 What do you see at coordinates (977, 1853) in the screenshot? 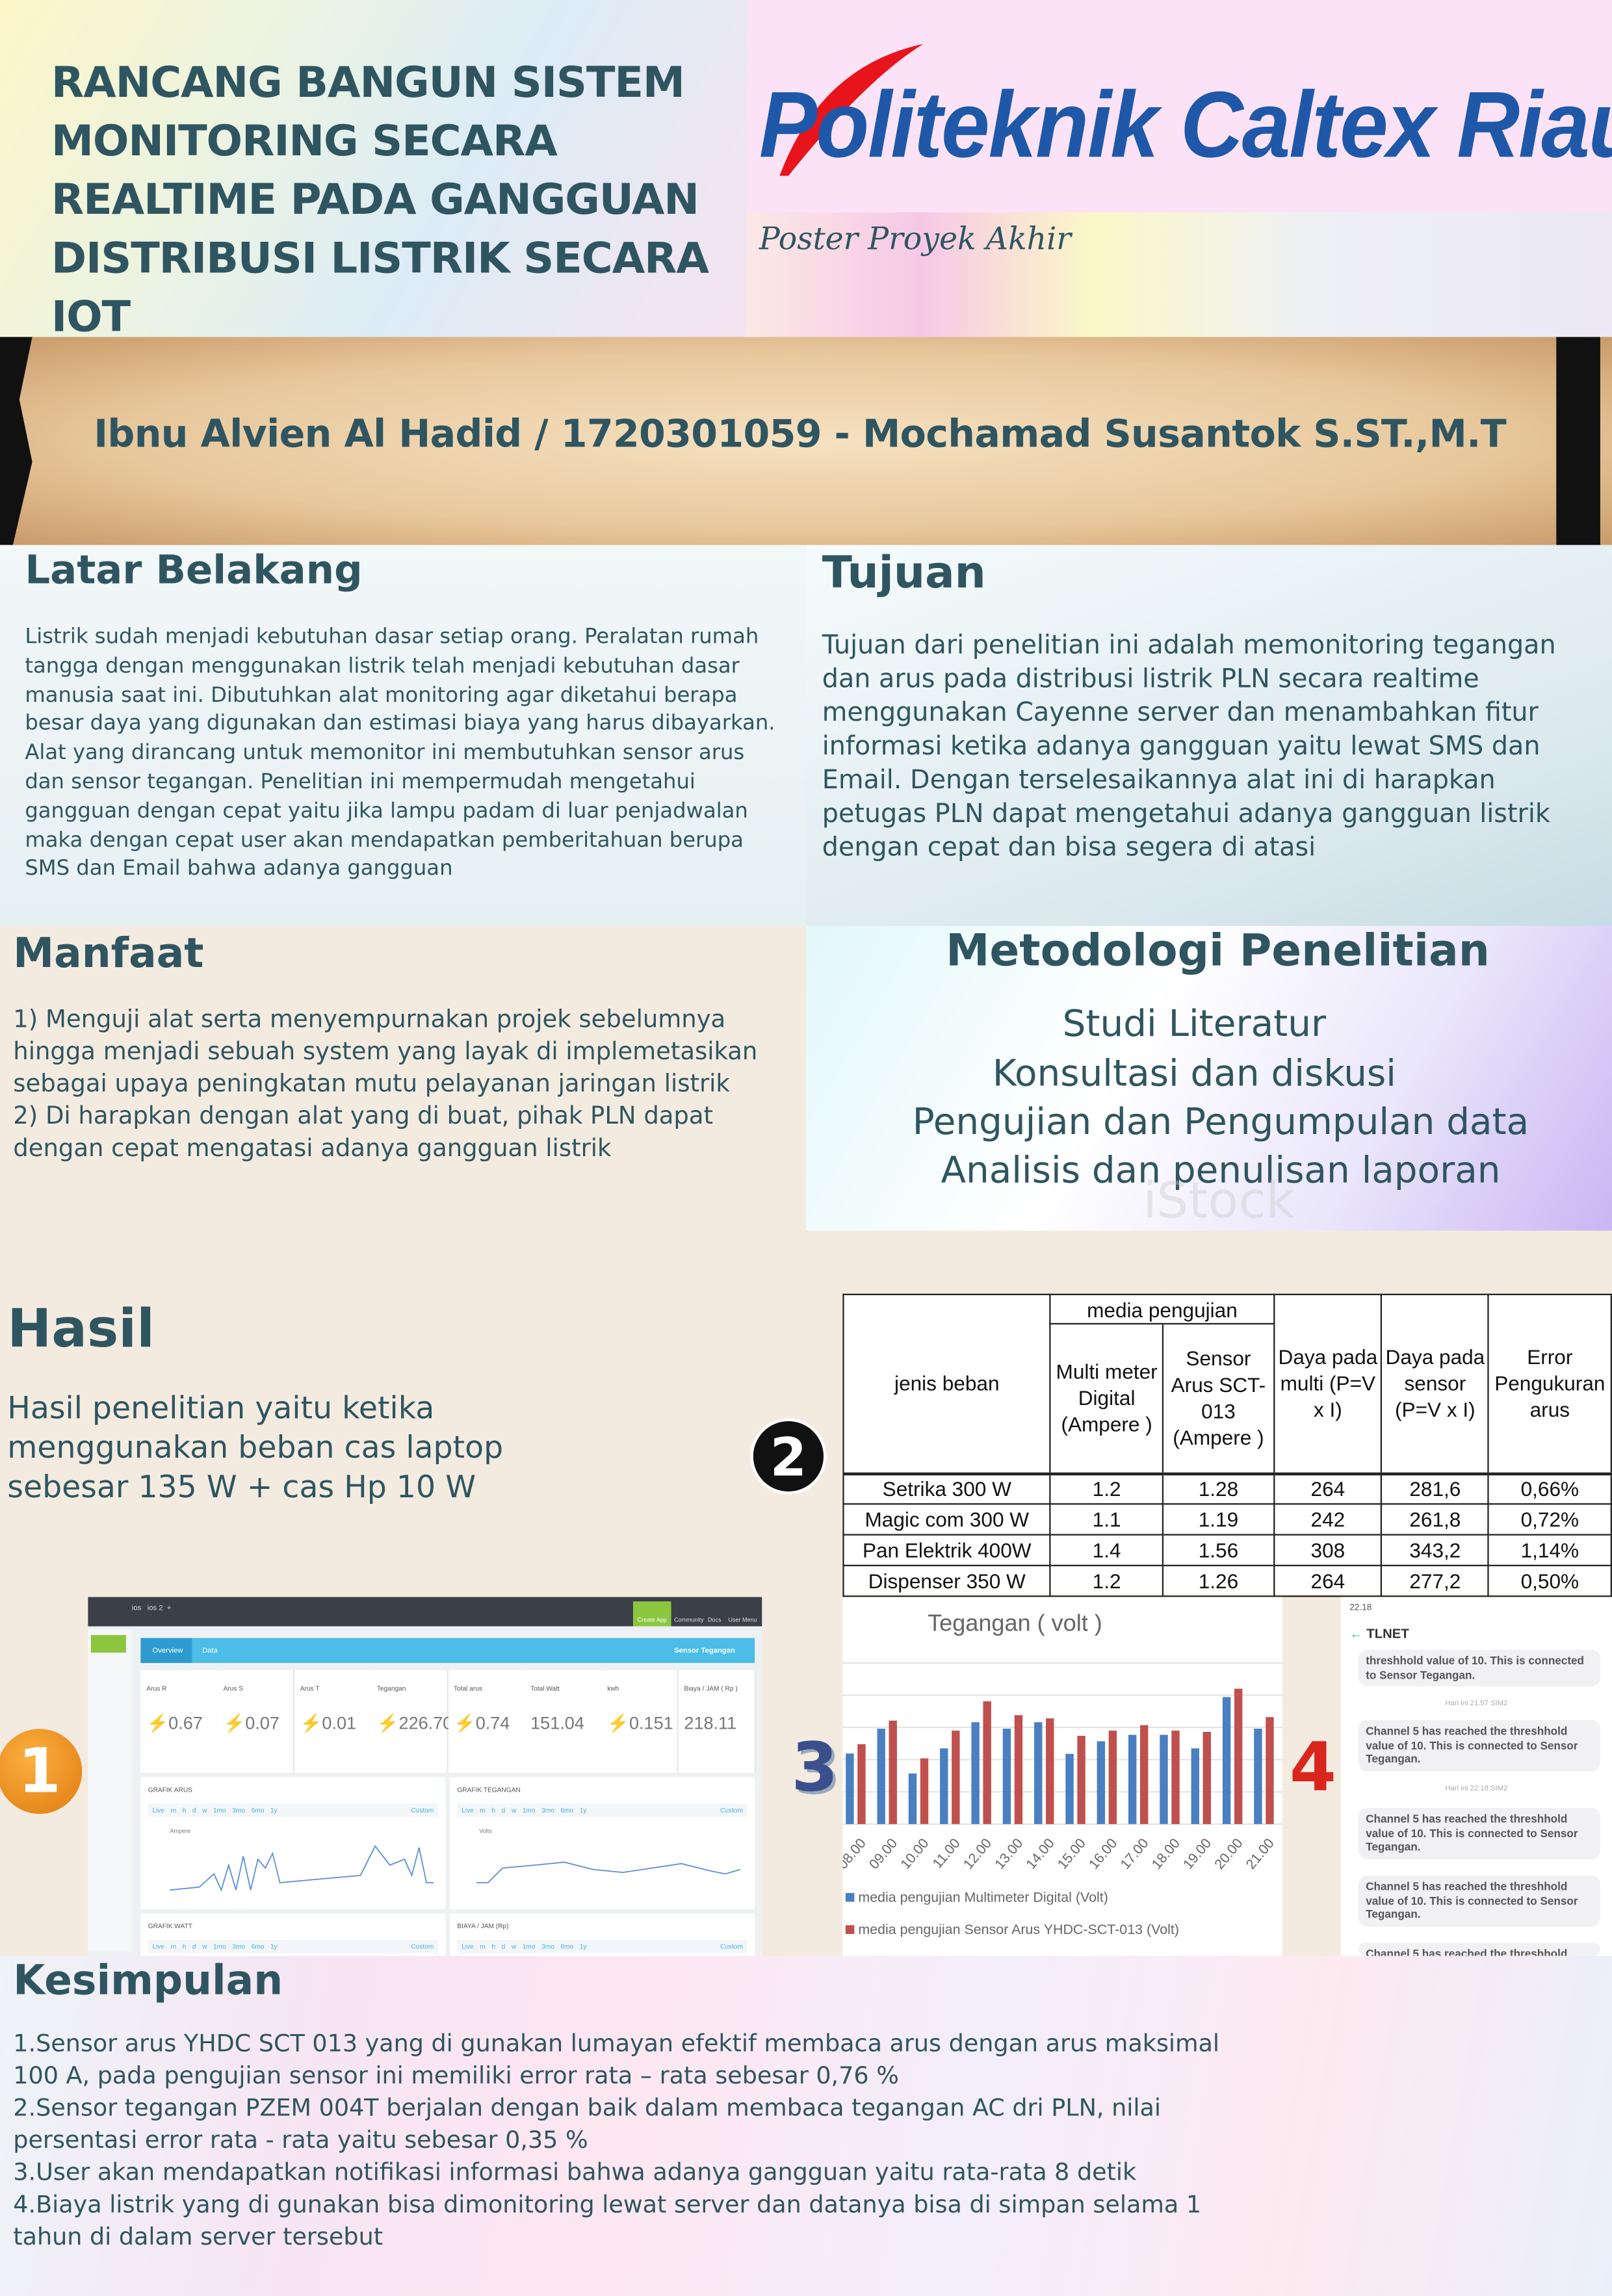
I see `x-tick-label: 12.00` at bounding box center [977, 1853].